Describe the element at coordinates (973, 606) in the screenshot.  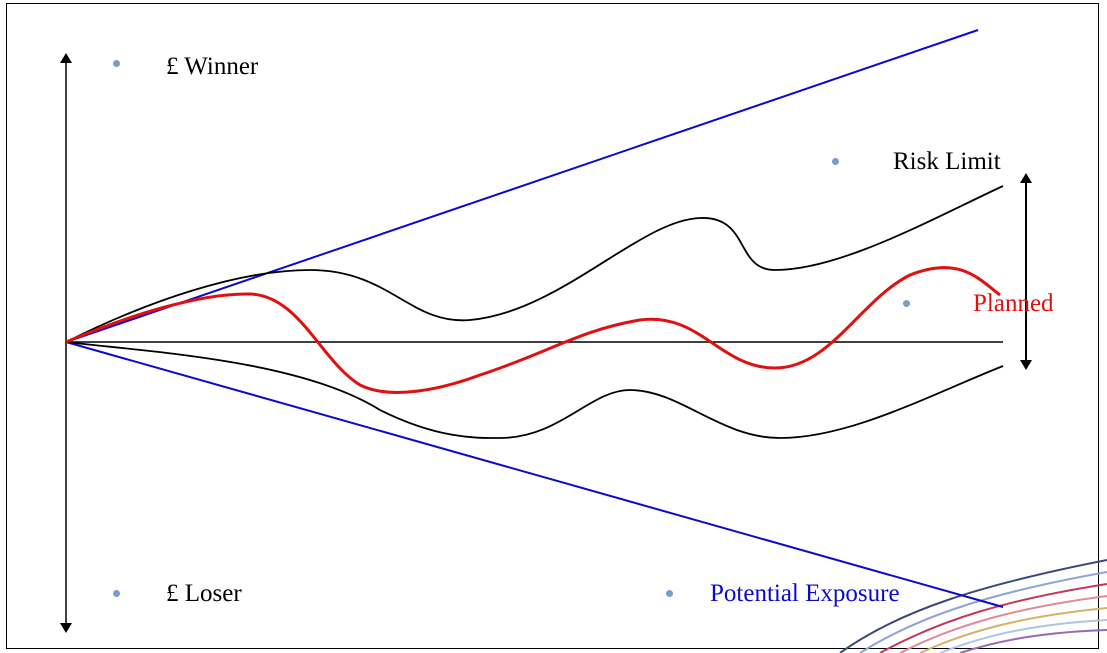
I see `decorative-swoosh-icon` at that location.